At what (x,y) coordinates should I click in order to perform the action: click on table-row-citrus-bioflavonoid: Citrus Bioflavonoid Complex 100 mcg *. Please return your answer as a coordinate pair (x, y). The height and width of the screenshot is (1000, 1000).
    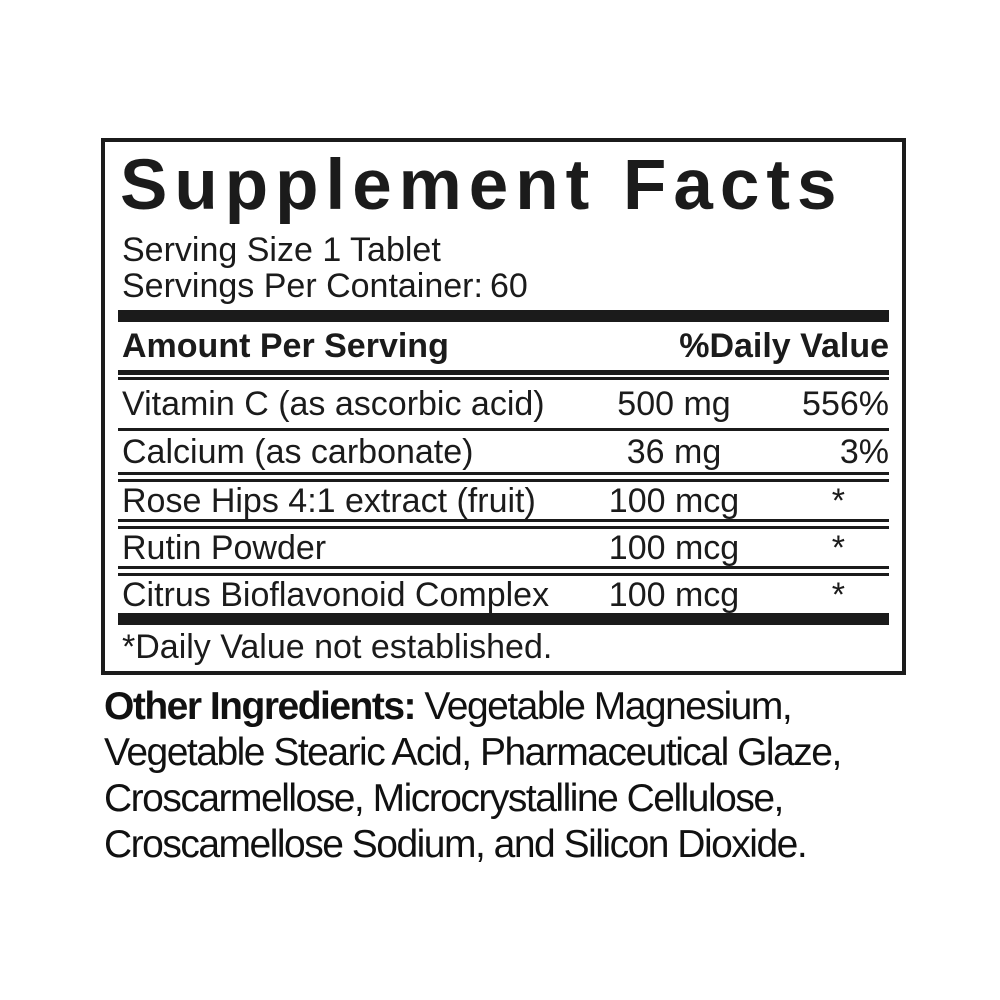
    Looking at the image, I should click on (503, 594).